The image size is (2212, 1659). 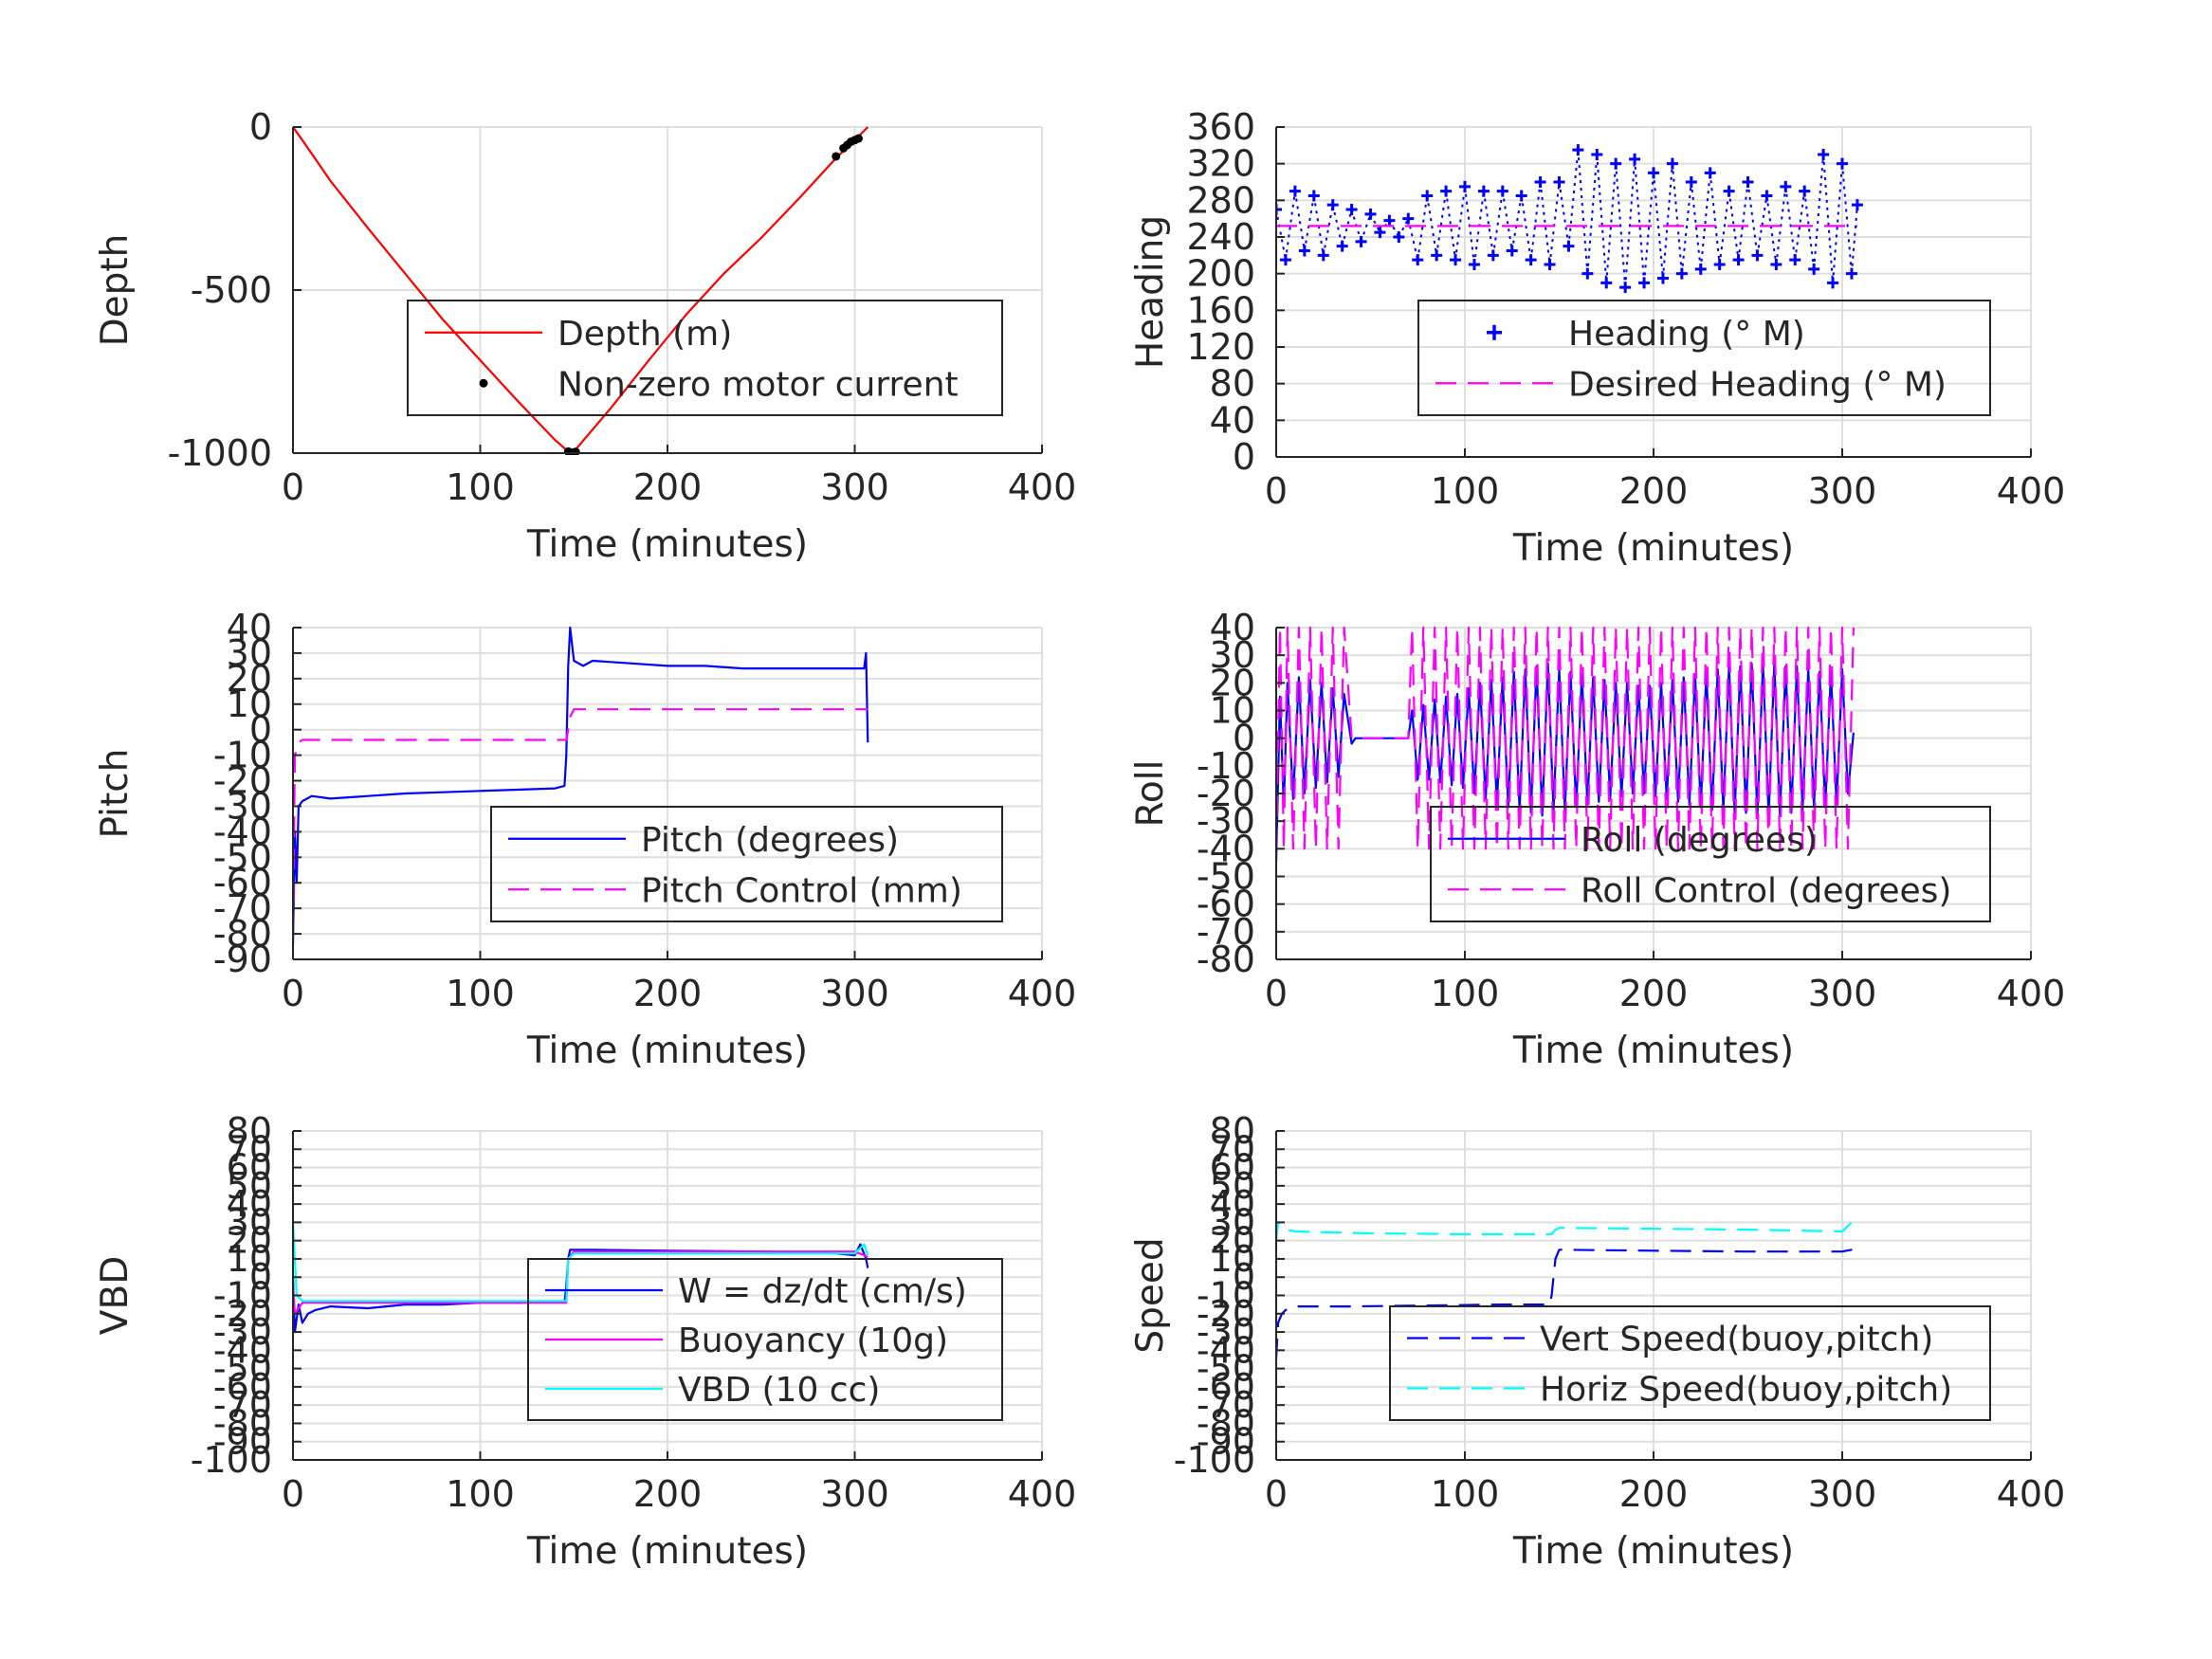 I want to click on y-axis-label: Speed, so click(x=1150, y=1295).